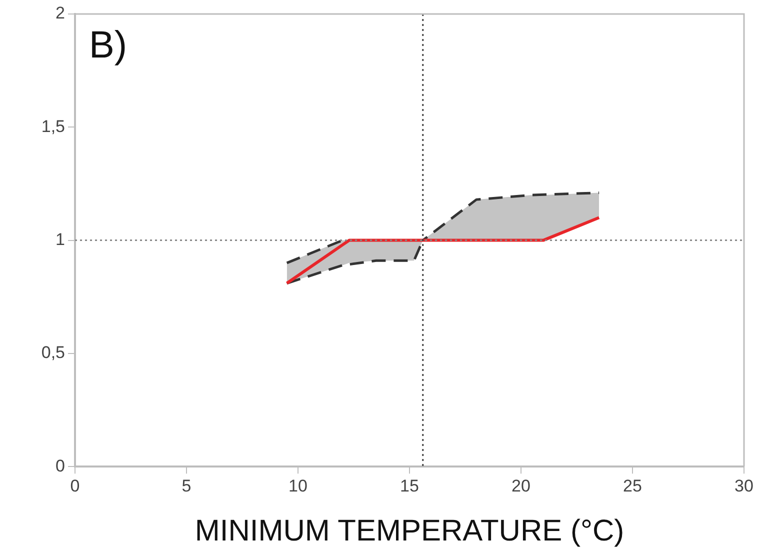 The width and height of the screenshot is (762, 554). I want to click on y-tick-label: 0, so click(60, 466).